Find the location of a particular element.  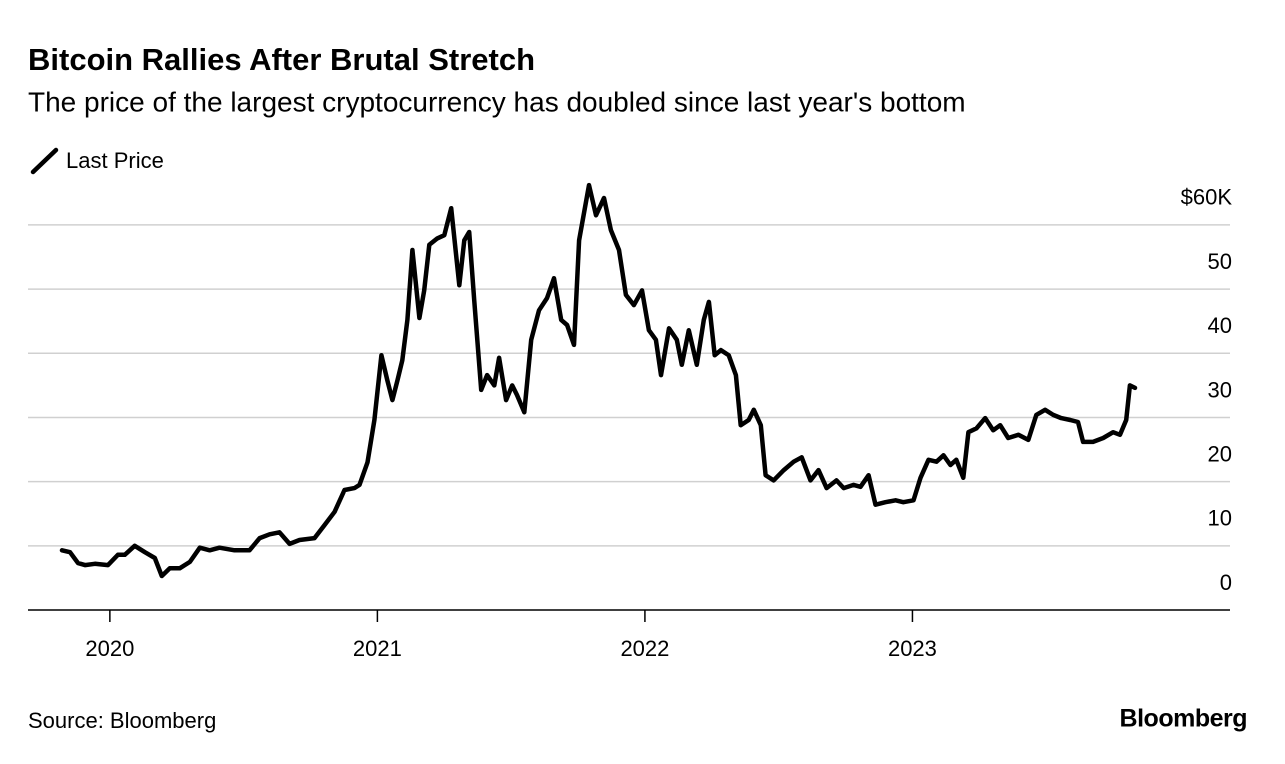

chart-title: Bitcoin Rallies After Brutal Stretch is located at coordinates (281, 59).